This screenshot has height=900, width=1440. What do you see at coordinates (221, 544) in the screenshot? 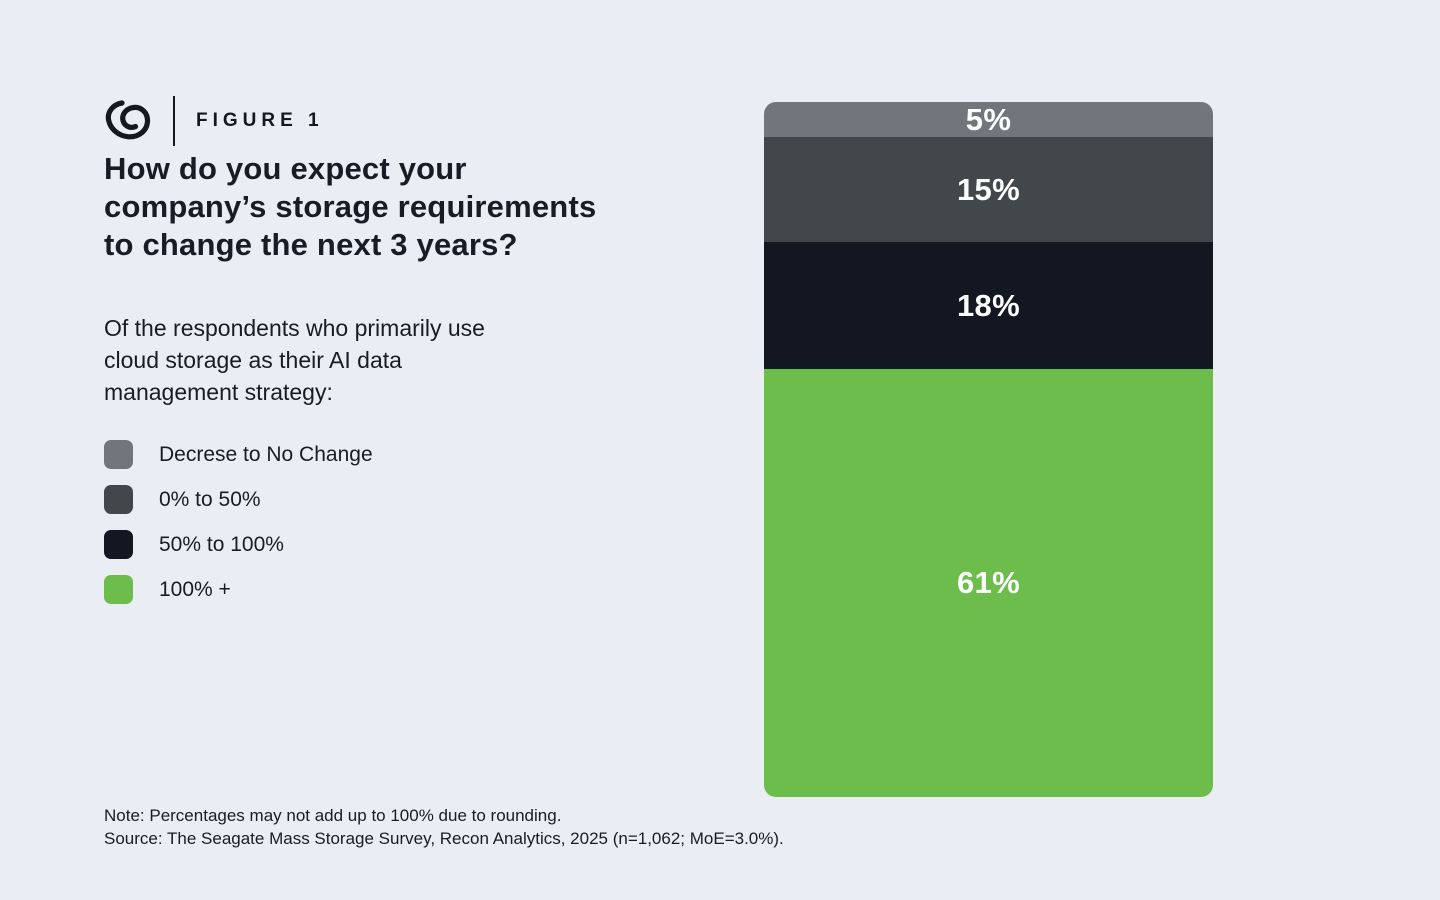
I see `legend-label: 50% to 100%` at bounding box center [221, 544].